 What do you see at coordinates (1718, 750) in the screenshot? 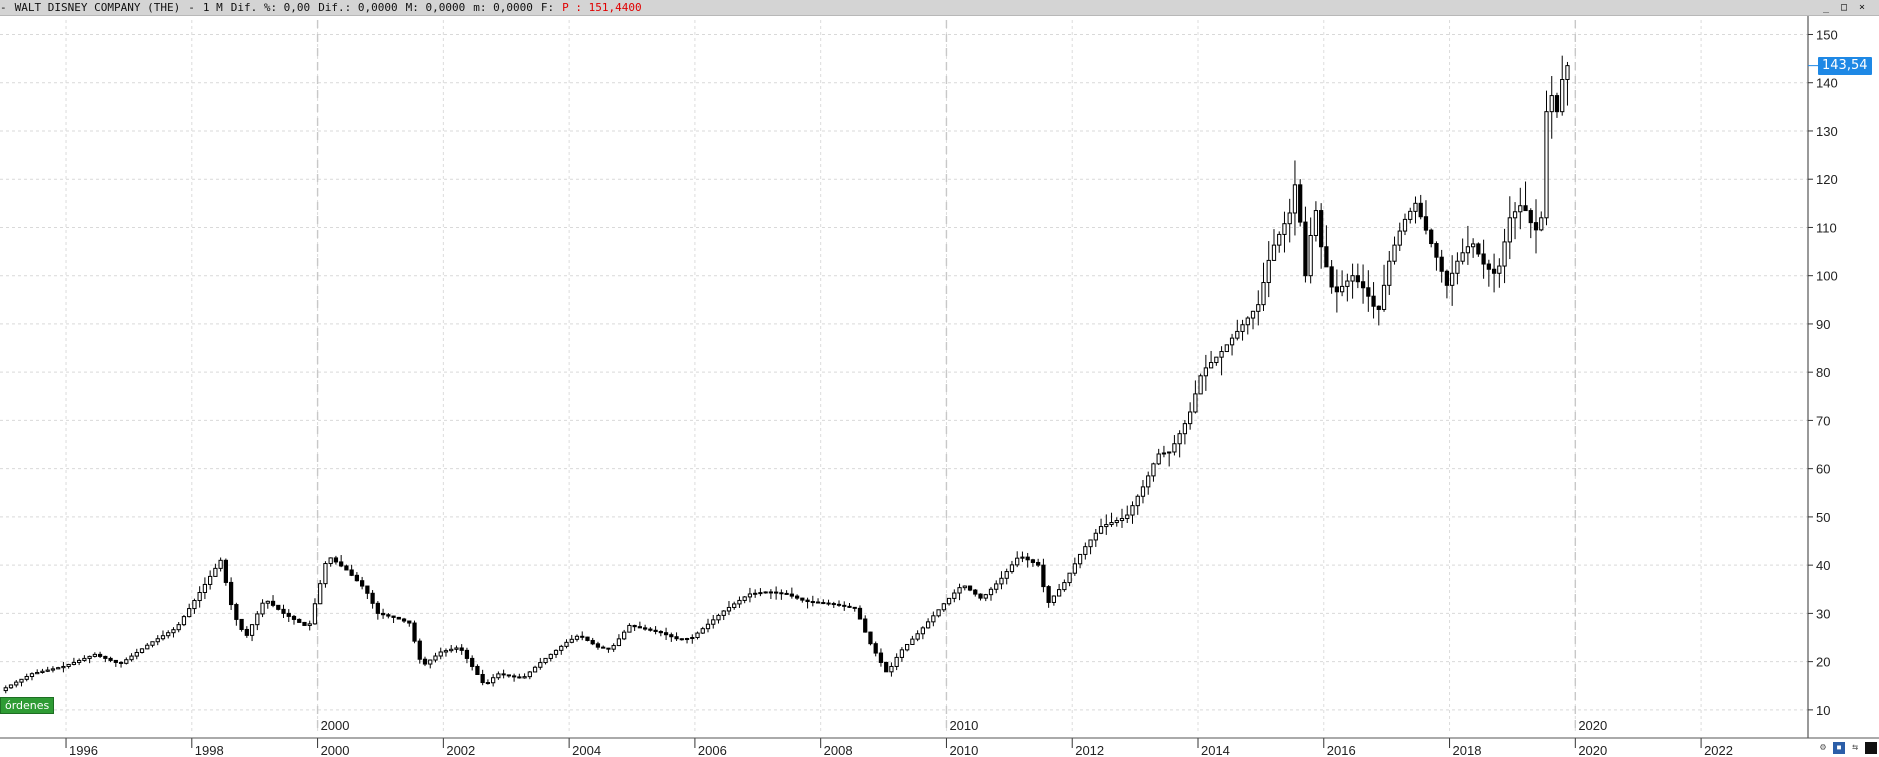
I see `x-tick-label: 2022` at bounding box center [1718, 750].